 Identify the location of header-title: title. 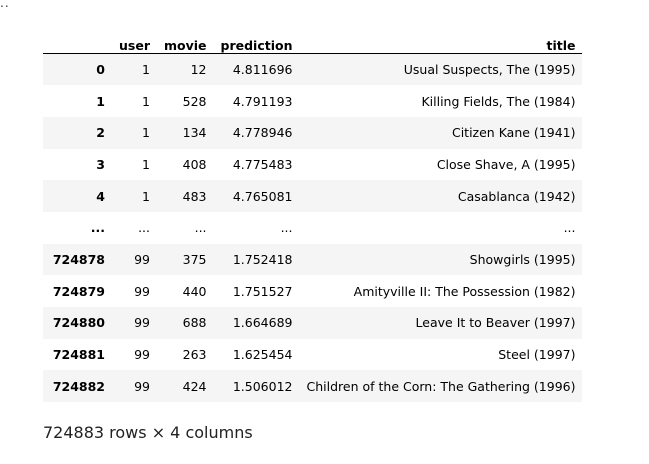
(441, 39).